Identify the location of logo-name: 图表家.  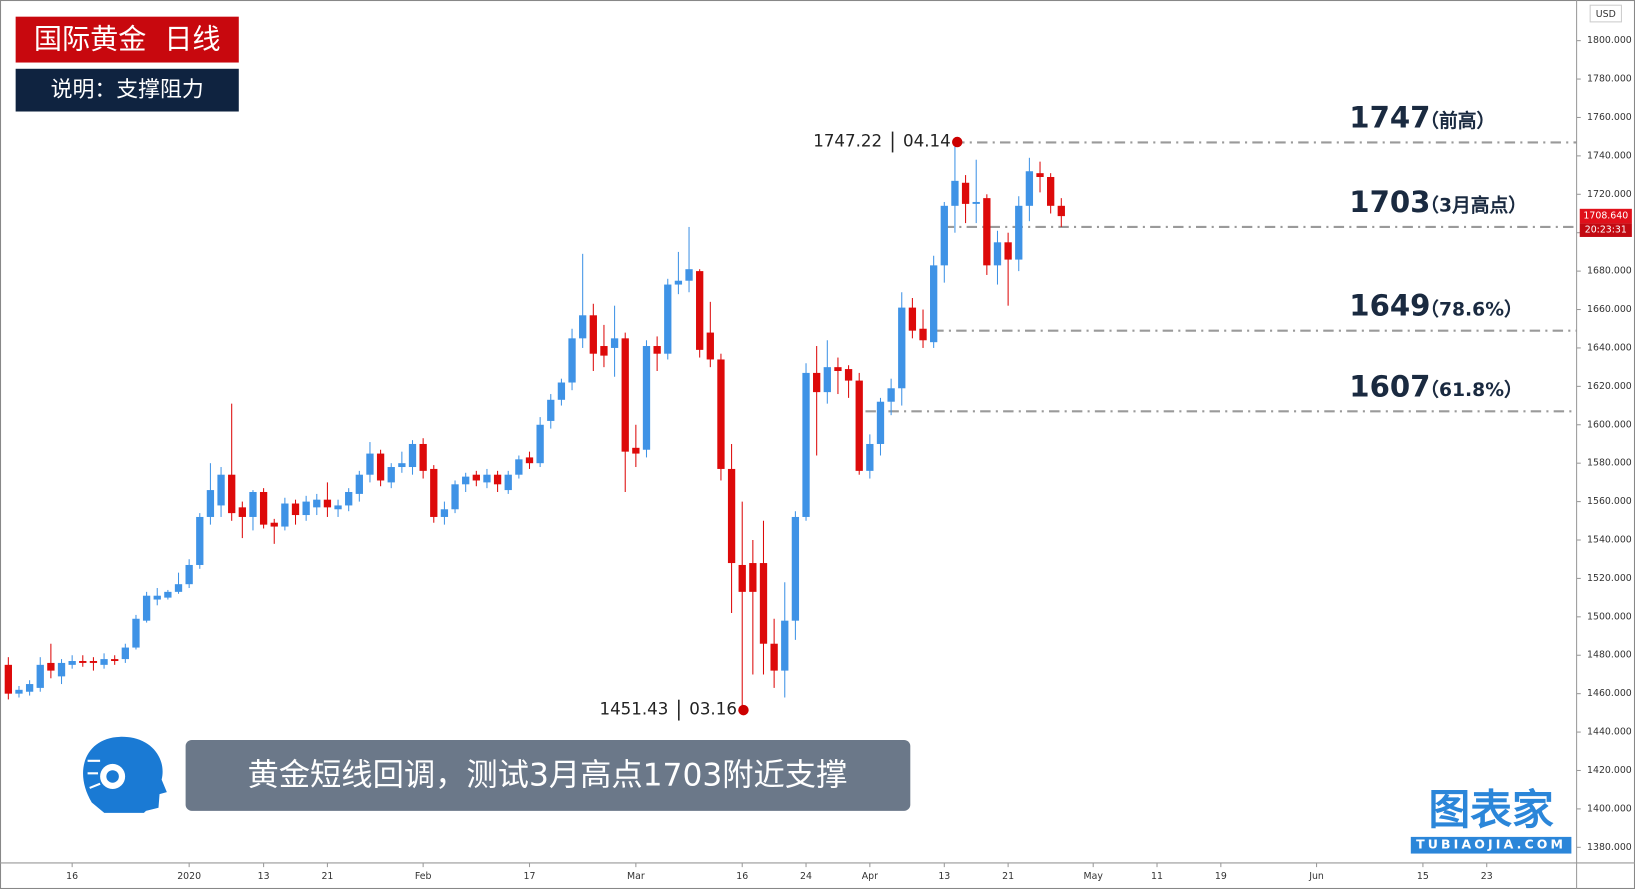
(1491, 809).